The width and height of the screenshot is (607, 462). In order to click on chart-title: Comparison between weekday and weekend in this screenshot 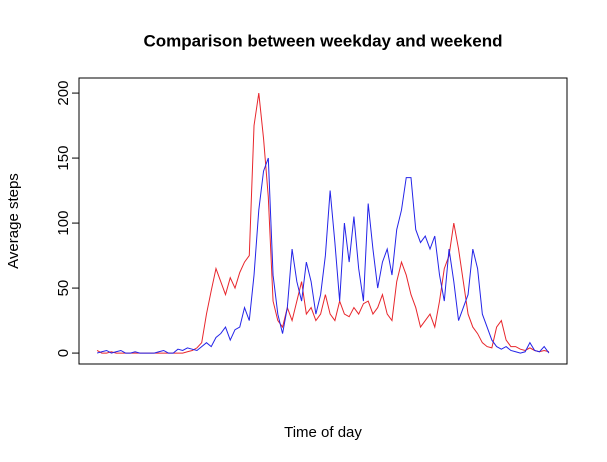, I will do `click(322, 40)`.